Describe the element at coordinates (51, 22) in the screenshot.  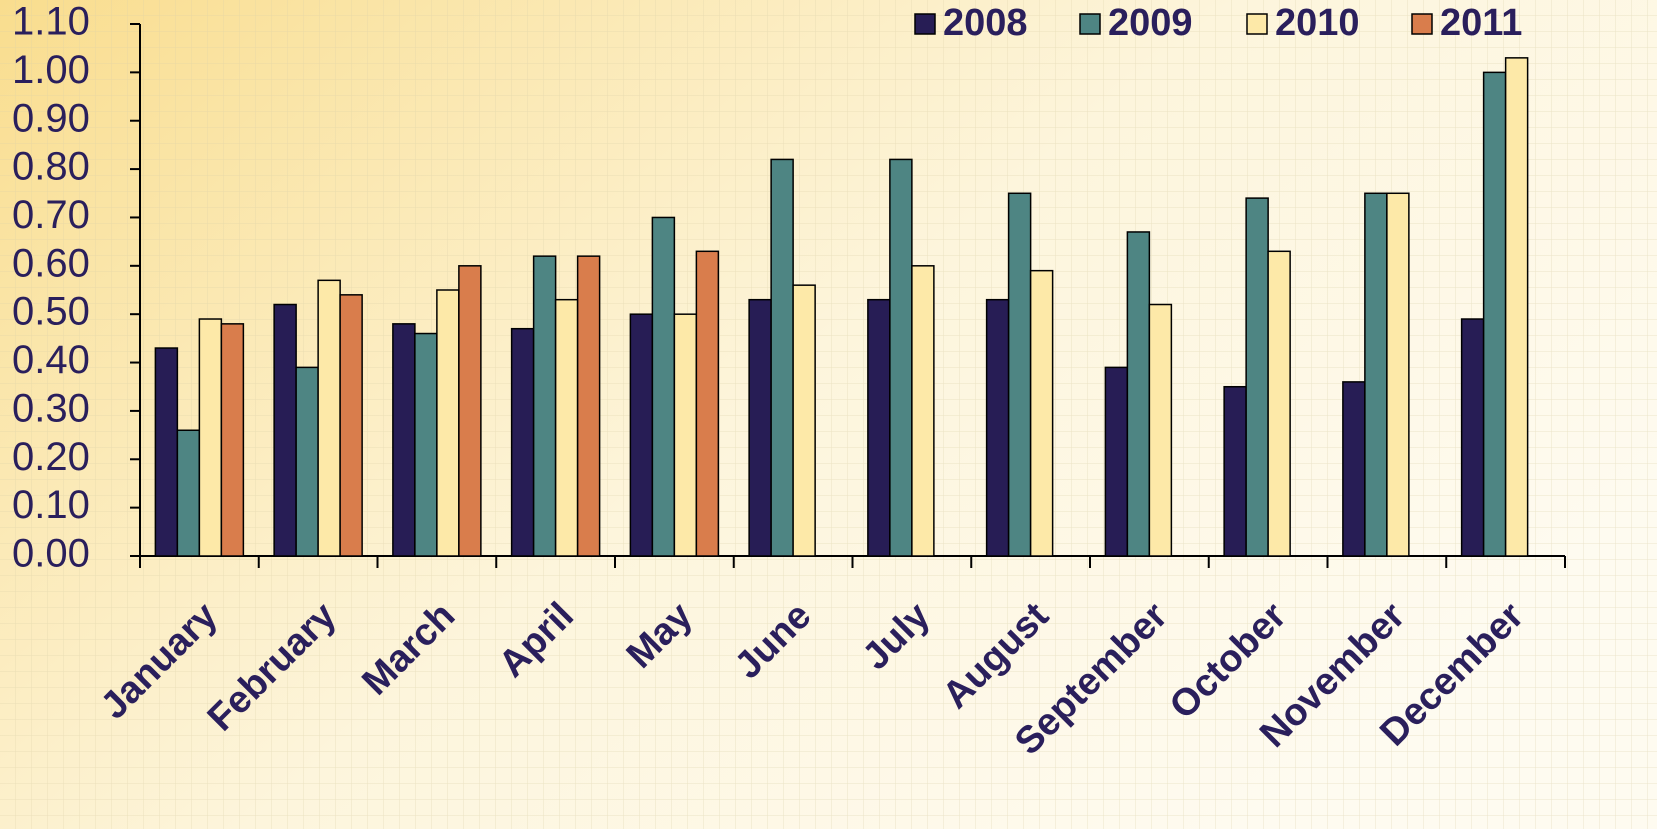
I see `y-tick-label: 1.10` at that location.